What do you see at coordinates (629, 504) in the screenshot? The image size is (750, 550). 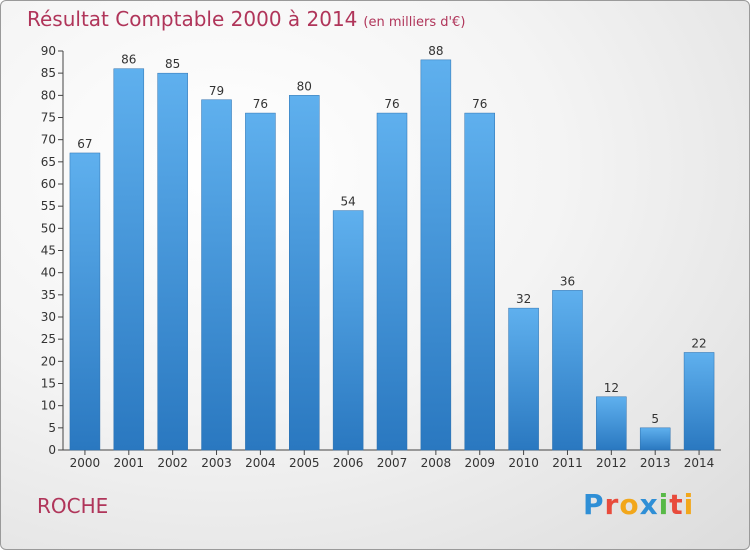 I see `logo-letter: o` at bounding box center [629, 504].